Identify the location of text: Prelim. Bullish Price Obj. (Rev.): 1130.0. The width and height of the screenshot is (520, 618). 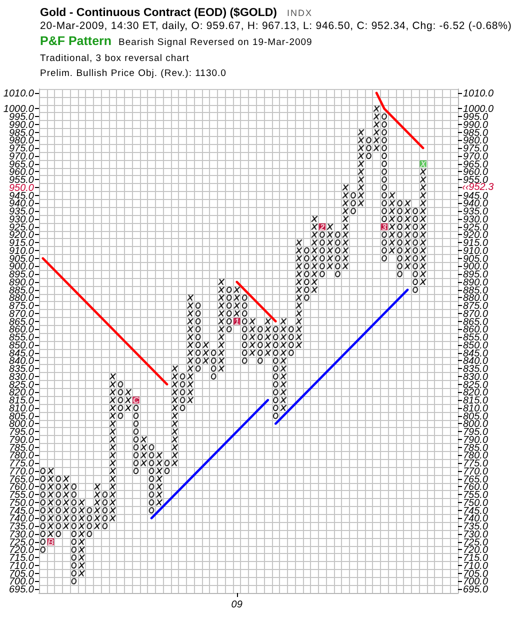
(133, 73).